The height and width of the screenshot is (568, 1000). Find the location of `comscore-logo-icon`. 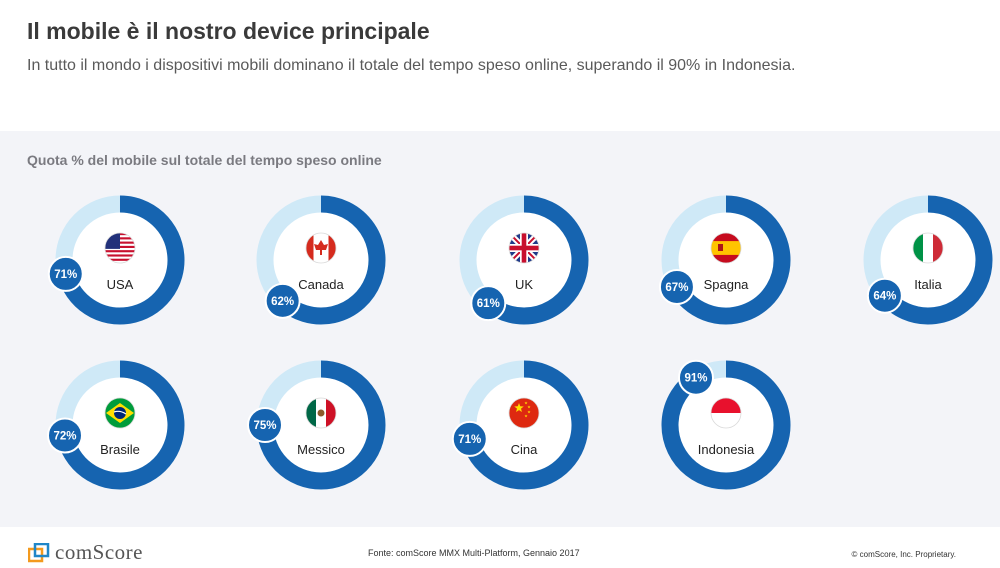

comscore-logo-icon is located at coordinates (39, 552).